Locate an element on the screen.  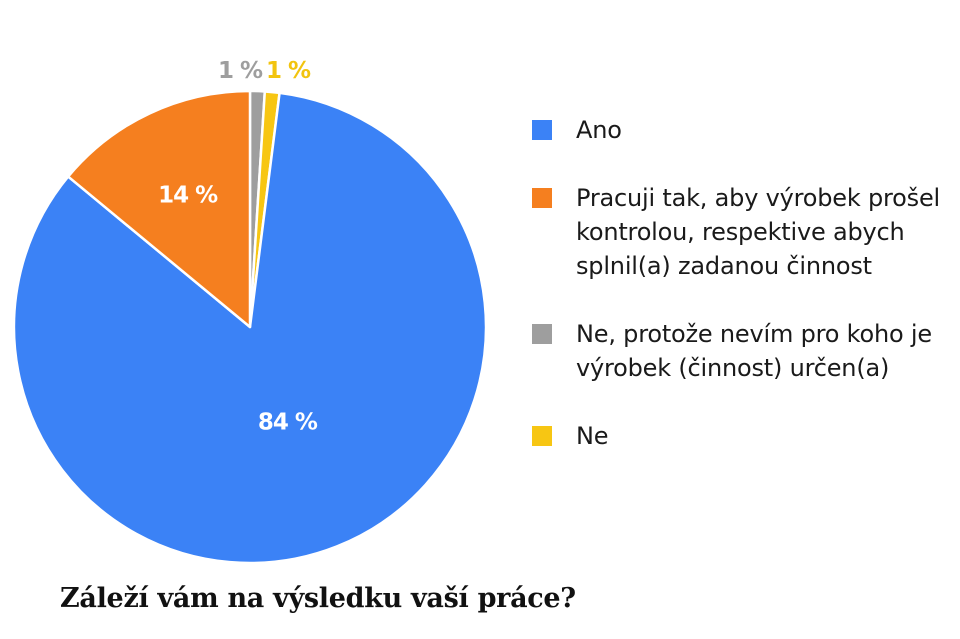
legend-item-ne: Ne is located at coordinates (744, 436).